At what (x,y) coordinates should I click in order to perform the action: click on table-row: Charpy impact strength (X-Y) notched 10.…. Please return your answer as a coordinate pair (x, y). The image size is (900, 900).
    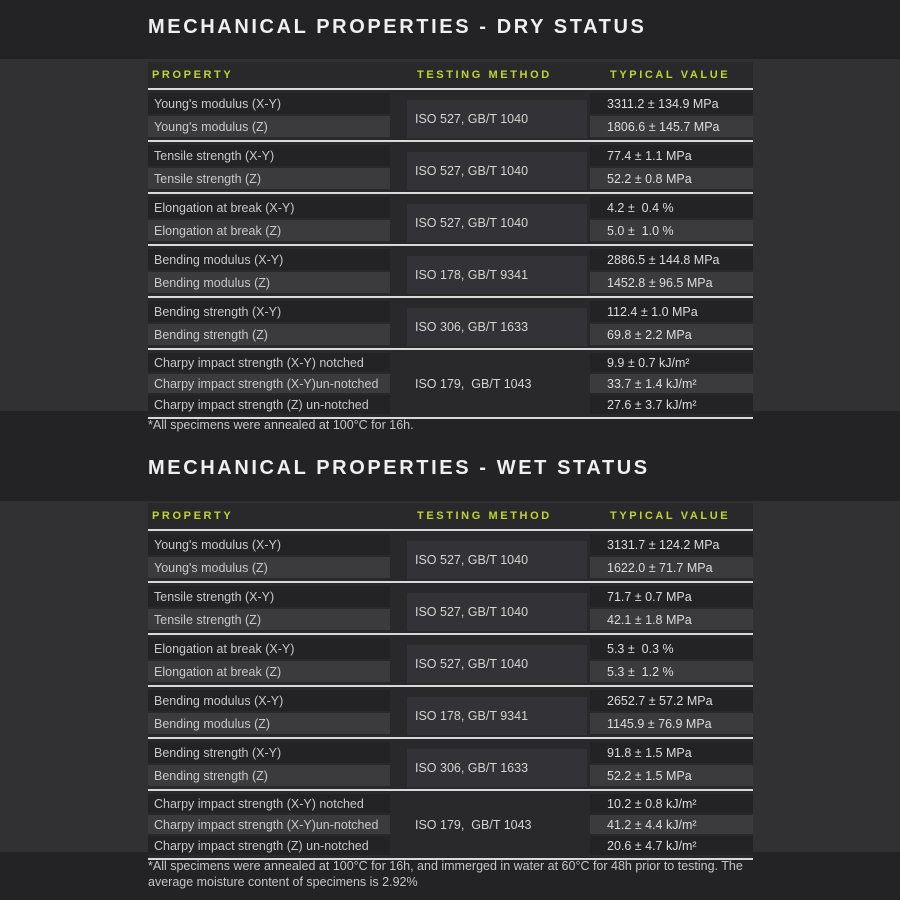
    Looking at the image, I should click on (450, 803).